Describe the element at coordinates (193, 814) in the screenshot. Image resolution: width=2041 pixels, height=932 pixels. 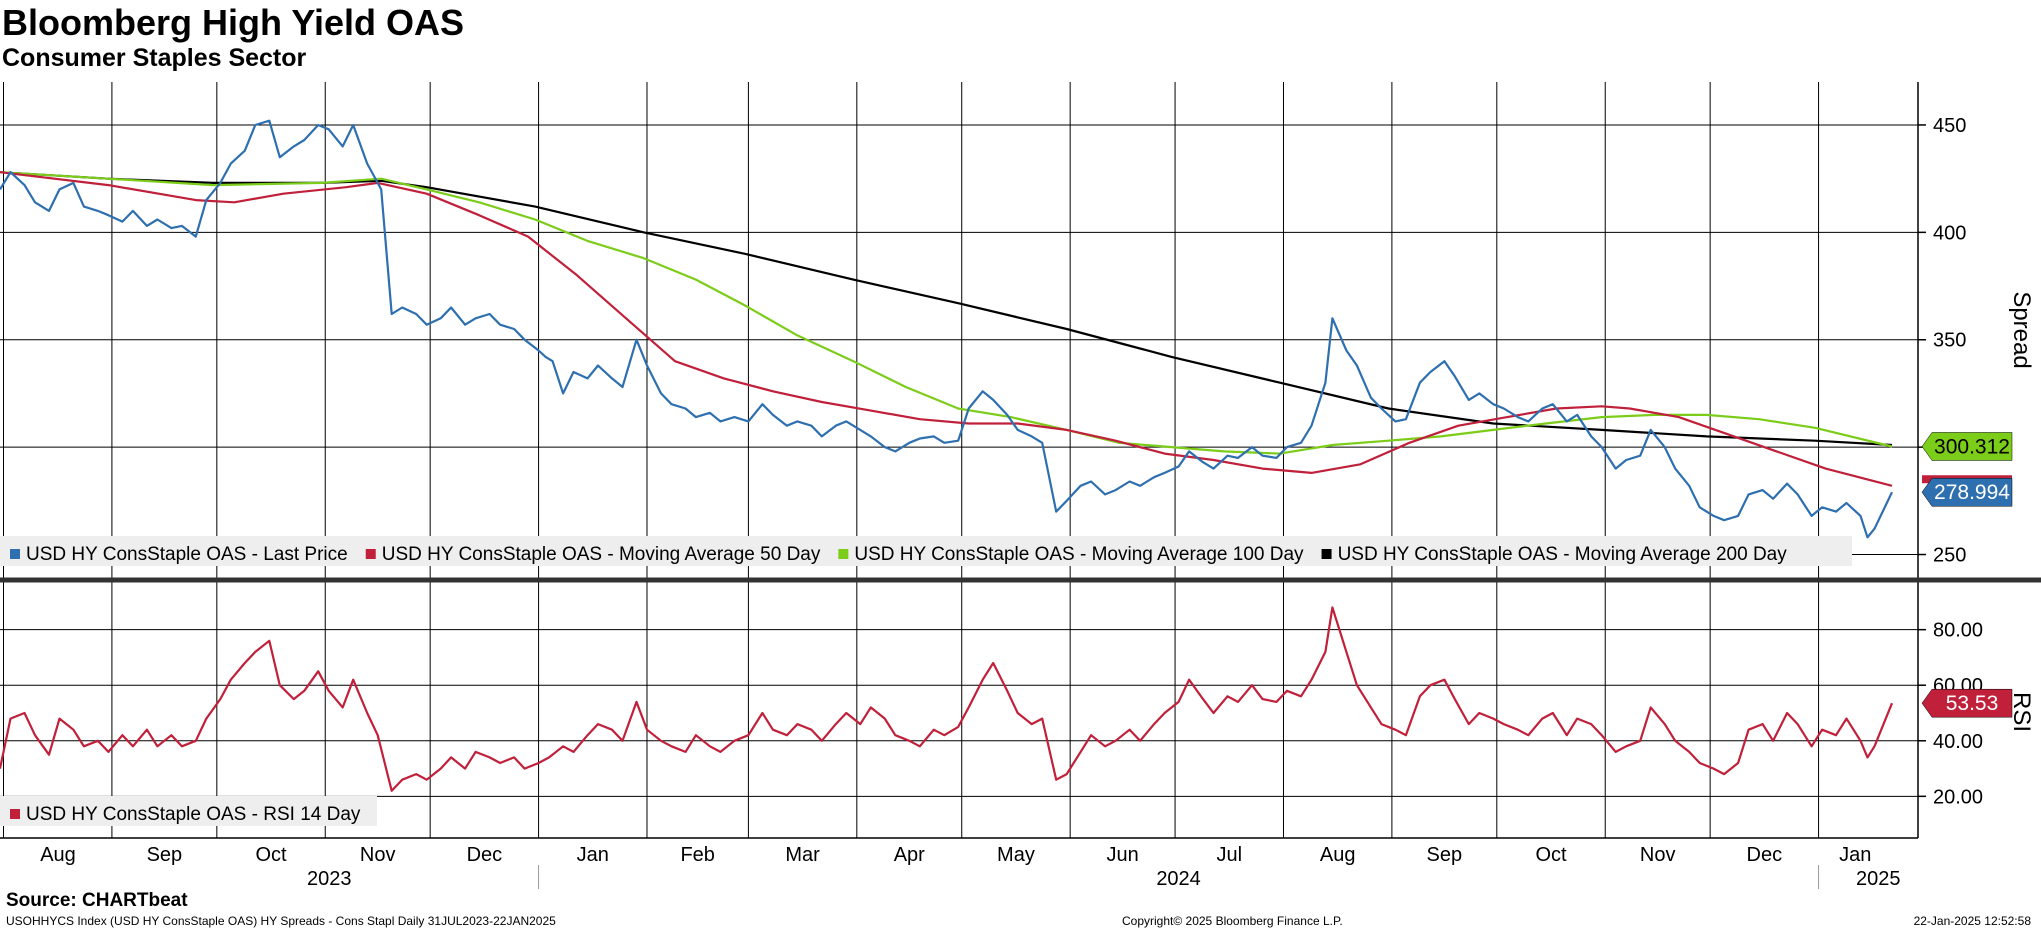
I see `legend-label: USD HY ConsStaple OAS - RSI 14 Day` at that location.